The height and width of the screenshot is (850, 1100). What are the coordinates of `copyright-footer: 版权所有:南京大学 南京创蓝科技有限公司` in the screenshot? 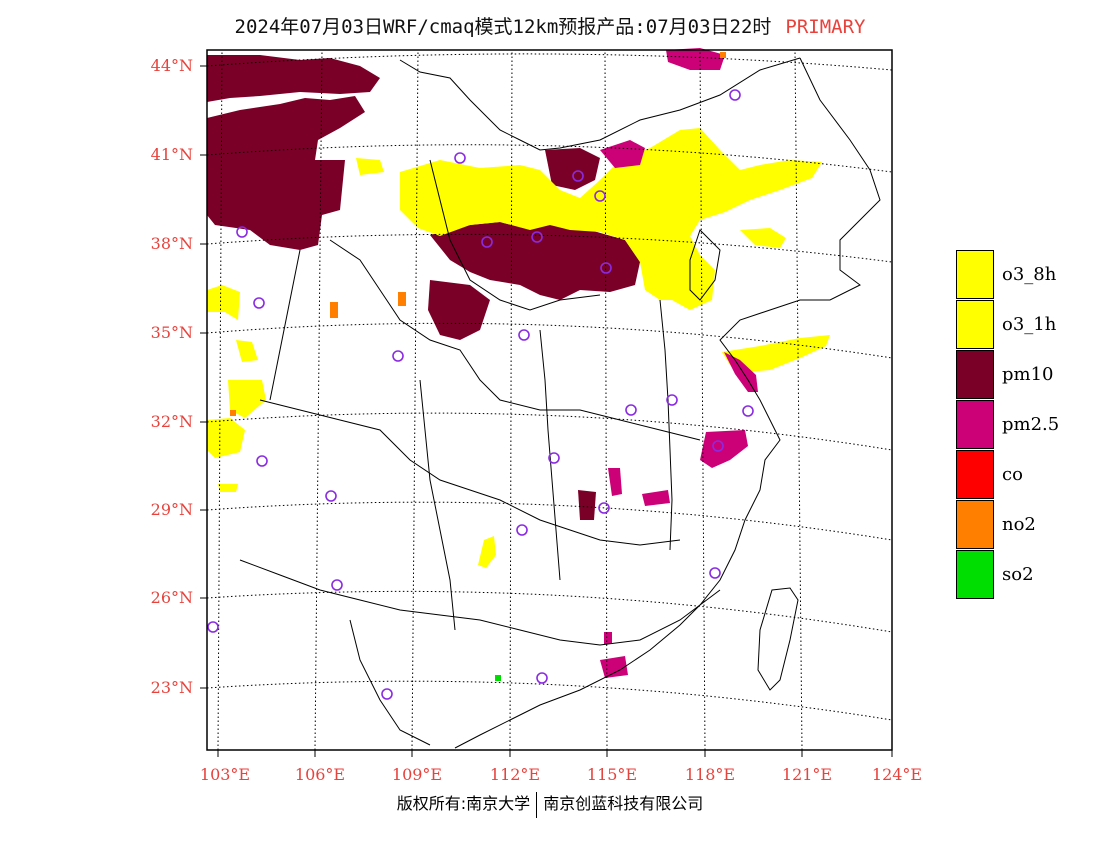 It's located at (550, 804).